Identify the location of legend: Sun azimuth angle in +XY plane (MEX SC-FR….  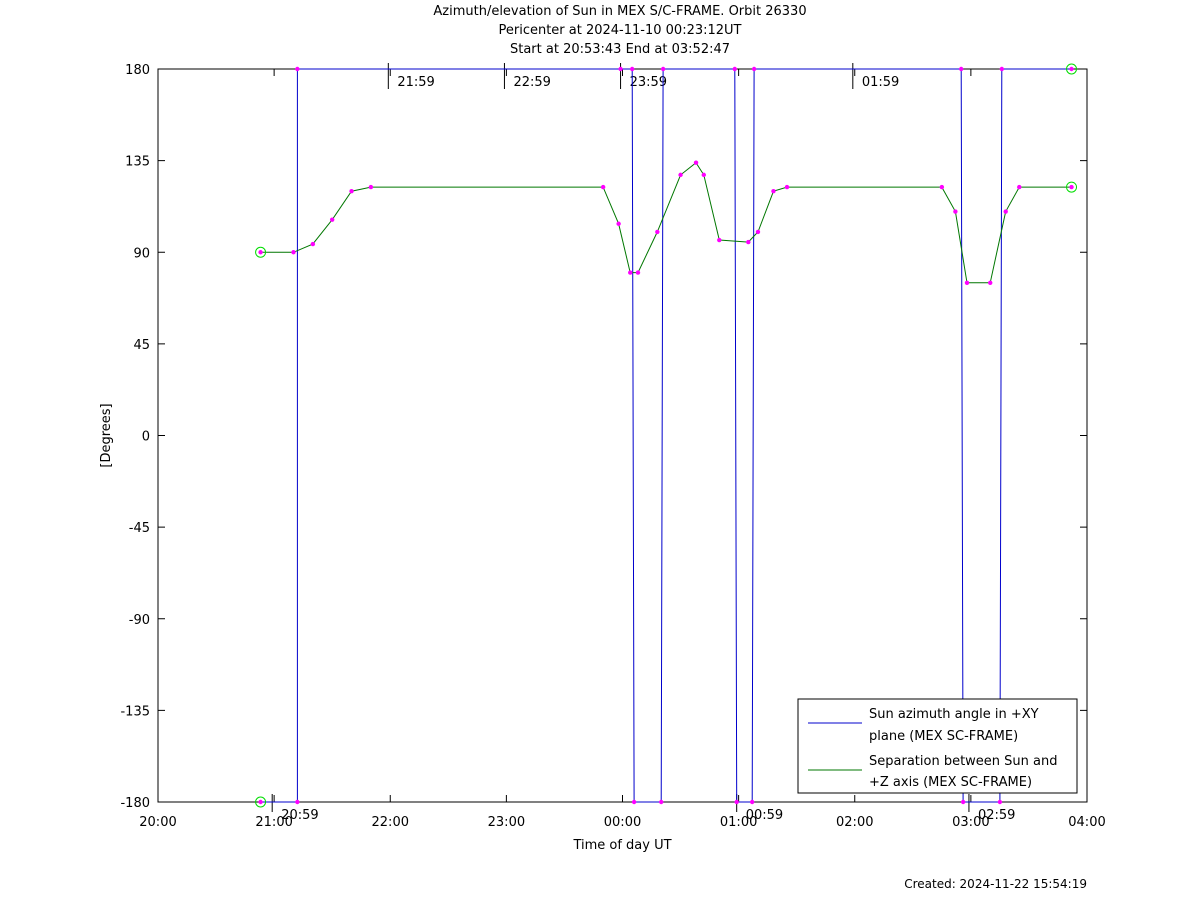
(937, 746).